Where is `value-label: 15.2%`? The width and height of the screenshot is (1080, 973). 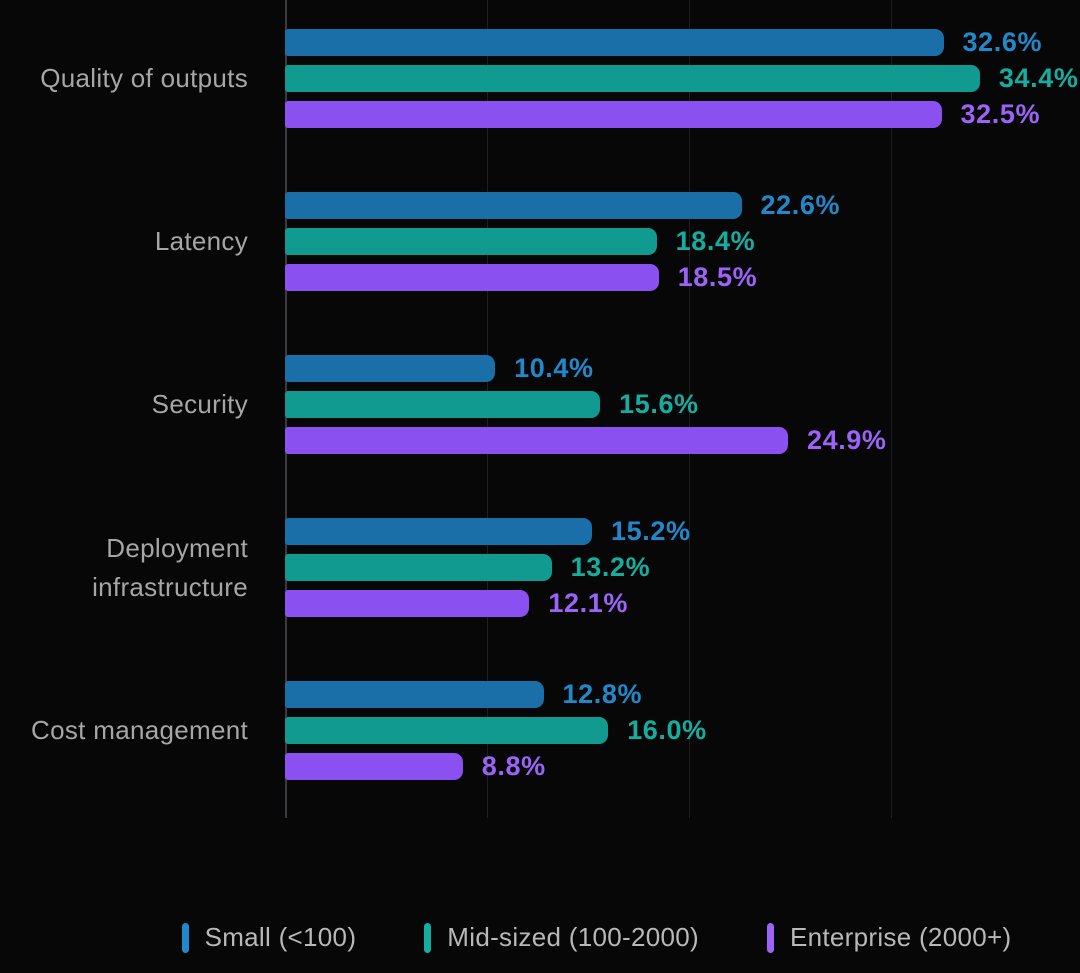
value-label: 15.2% is located at coordinates (651, 531).